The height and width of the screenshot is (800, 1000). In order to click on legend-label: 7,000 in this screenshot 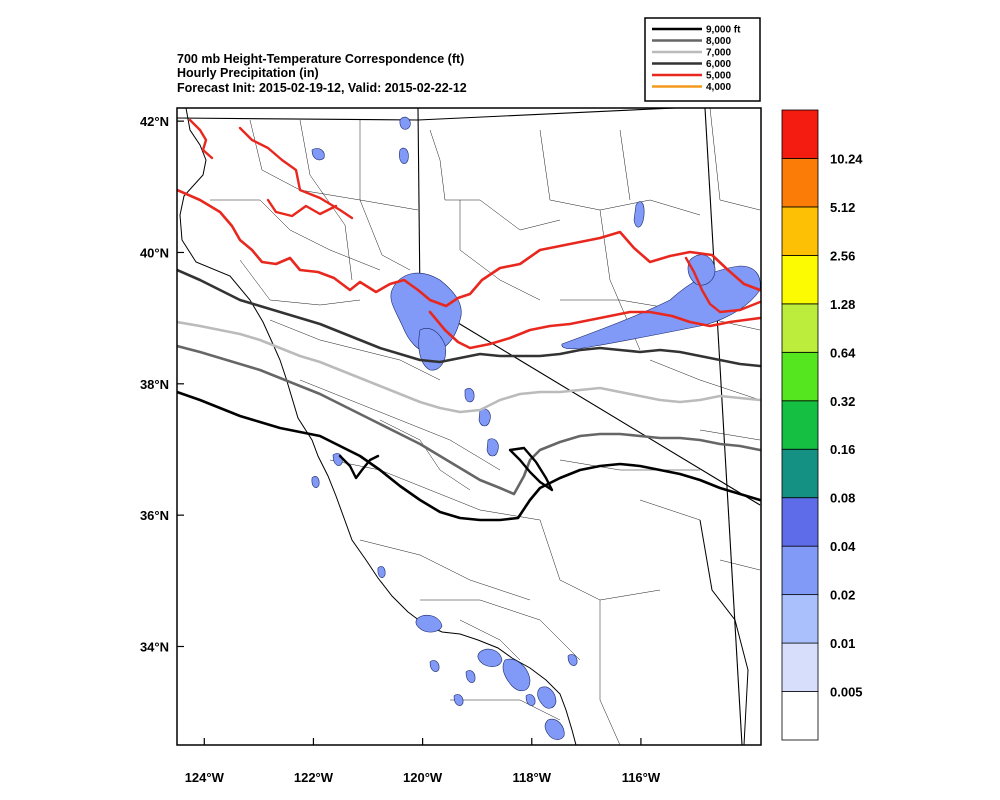, I will do `click(718, 53)`.